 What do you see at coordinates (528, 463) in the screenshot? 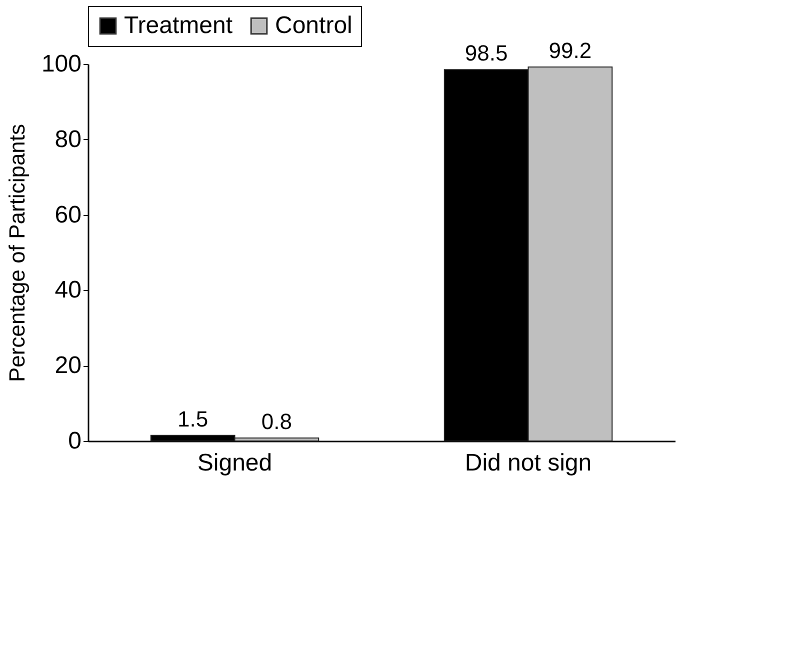
I see `x-tick-label: Did not sign` at bounding box center [528, 463].